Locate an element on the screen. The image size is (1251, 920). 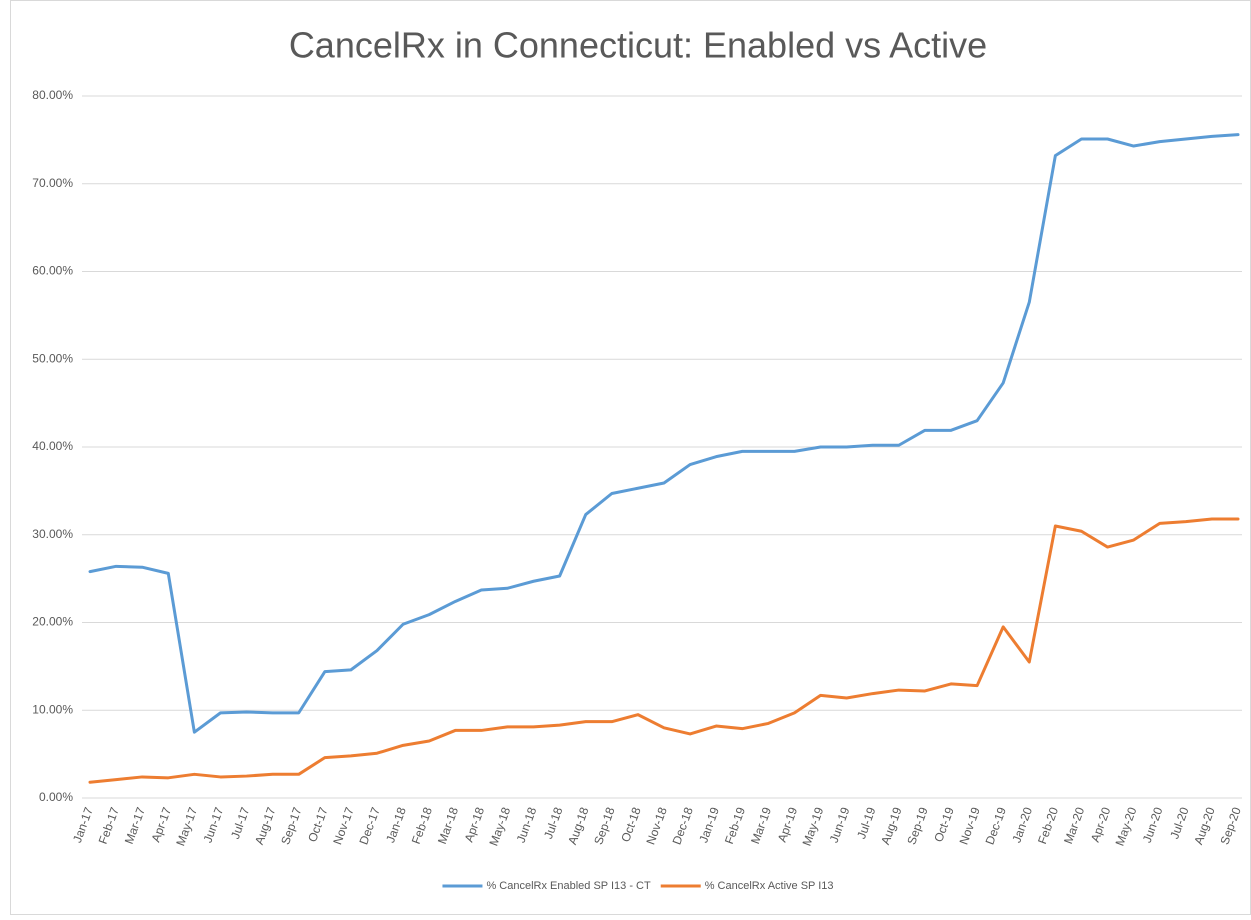
legend-label: % CancelRx Active SP I13 is located at coordinates (769, 886).